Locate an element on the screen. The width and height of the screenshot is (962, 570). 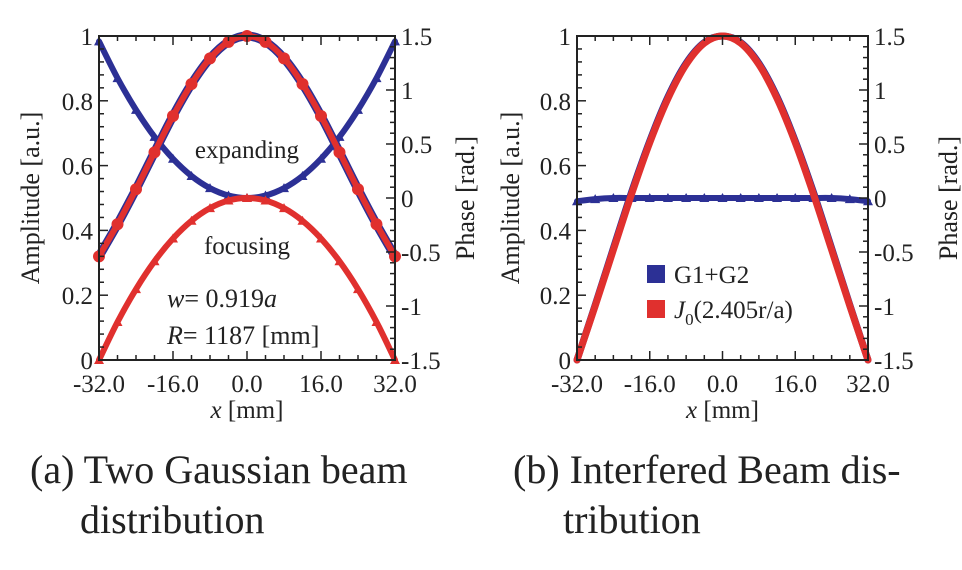
caption-a-line2: distribution is located at coordinates (172, 519).